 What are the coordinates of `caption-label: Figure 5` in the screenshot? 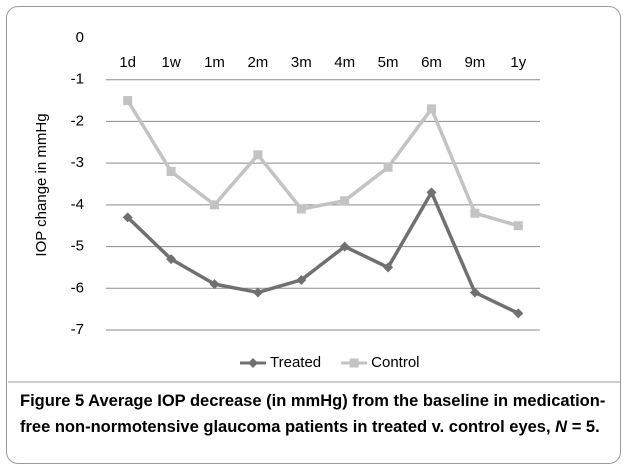 It's located at (52, 401).